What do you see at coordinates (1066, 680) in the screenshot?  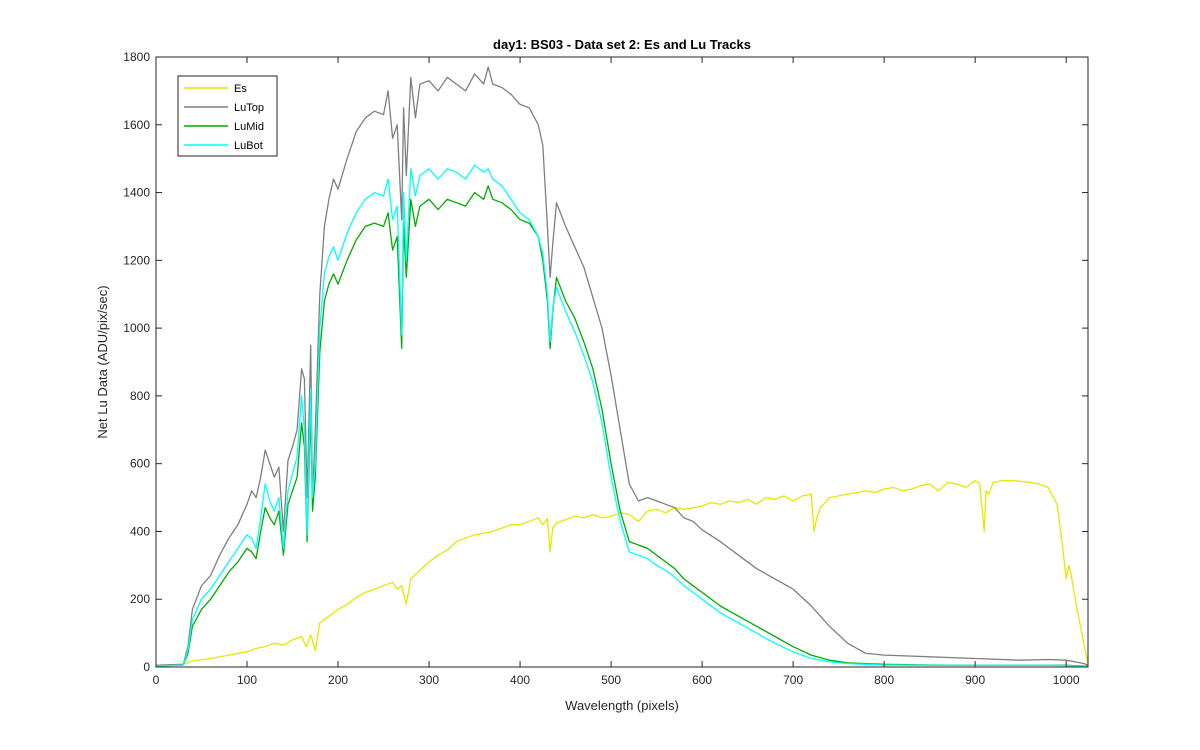 I see `x-tick-label: 1000` at bounding box center [1066, 680].